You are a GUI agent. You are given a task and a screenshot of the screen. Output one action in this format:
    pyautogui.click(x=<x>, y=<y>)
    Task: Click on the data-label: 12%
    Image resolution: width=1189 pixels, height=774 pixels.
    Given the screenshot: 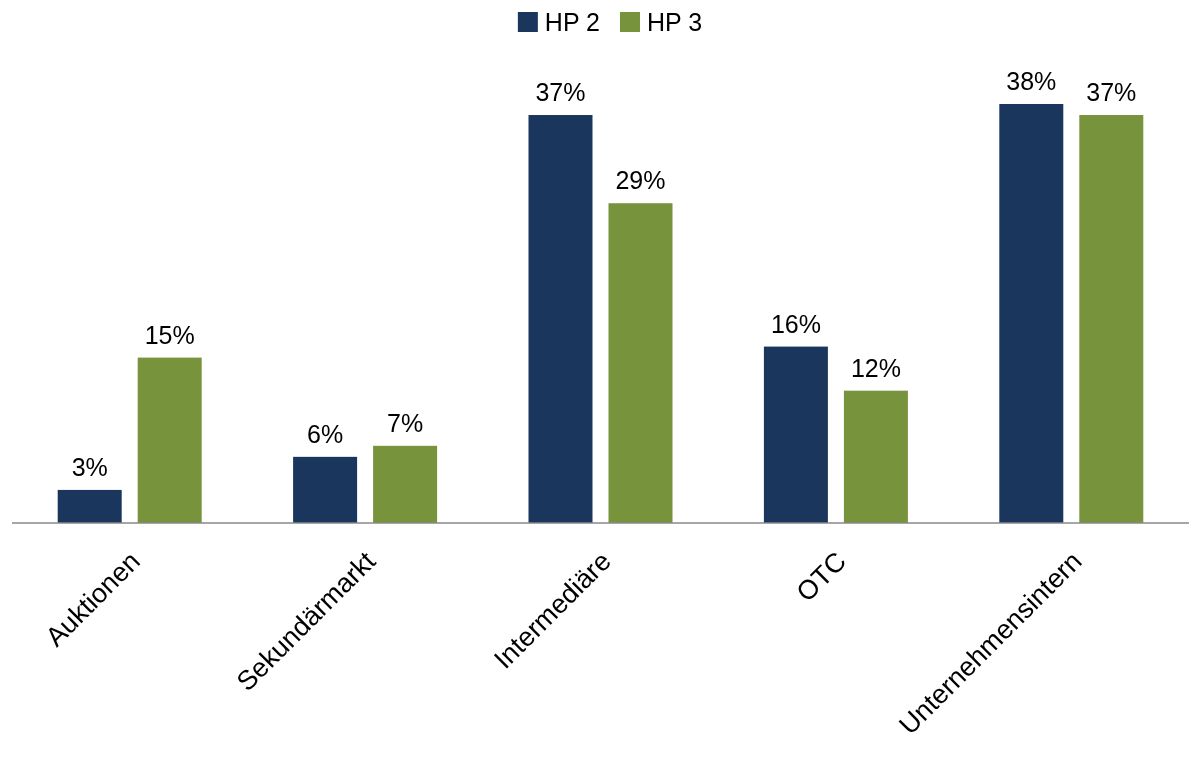 What is the action you would take?
    pyautogui.click(x=875, y=367)
    